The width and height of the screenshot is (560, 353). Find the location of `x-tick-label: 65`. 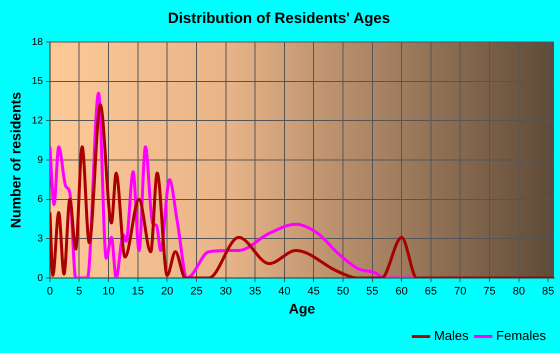

x-tick-label: 65 is located at coordinates (431, 292).